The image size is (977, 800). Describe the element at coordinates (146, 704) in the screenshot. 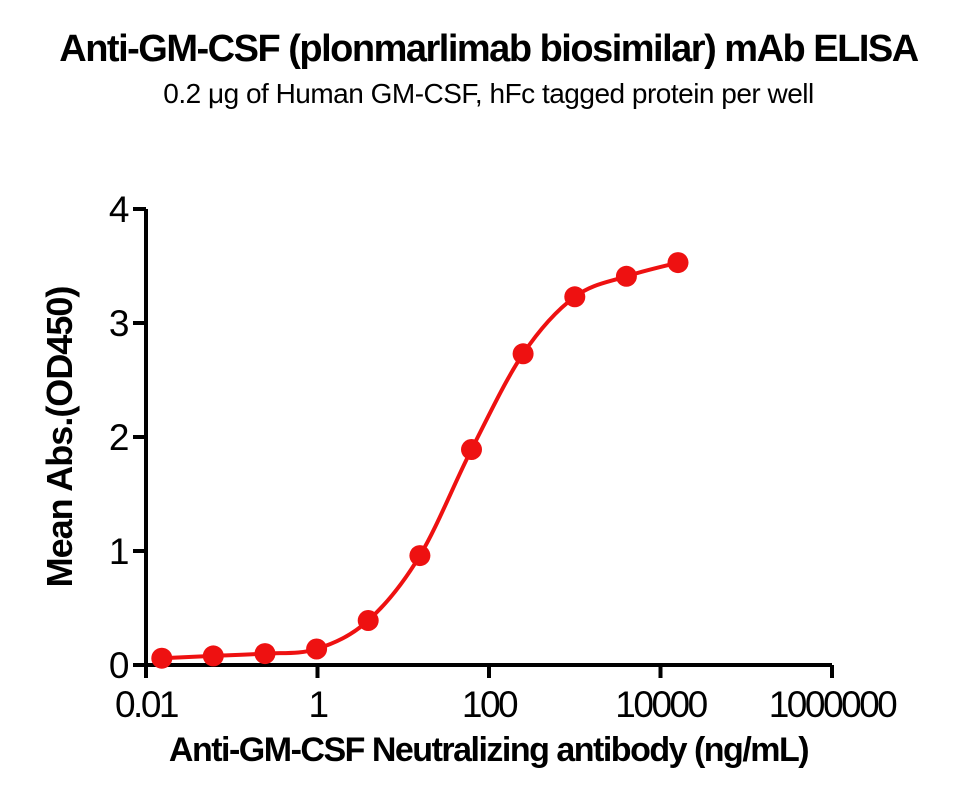

I see `x-tick-label: 0.01` at that location.